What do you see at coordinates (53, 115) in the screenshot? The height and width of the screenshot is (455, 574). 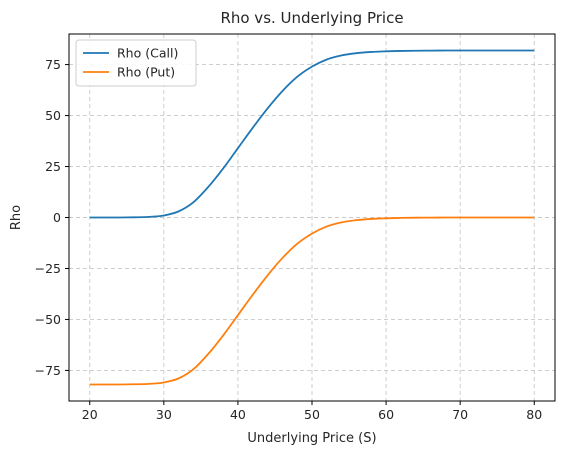 I see `y-tick-label: 50` at bounding box center [53, 115].